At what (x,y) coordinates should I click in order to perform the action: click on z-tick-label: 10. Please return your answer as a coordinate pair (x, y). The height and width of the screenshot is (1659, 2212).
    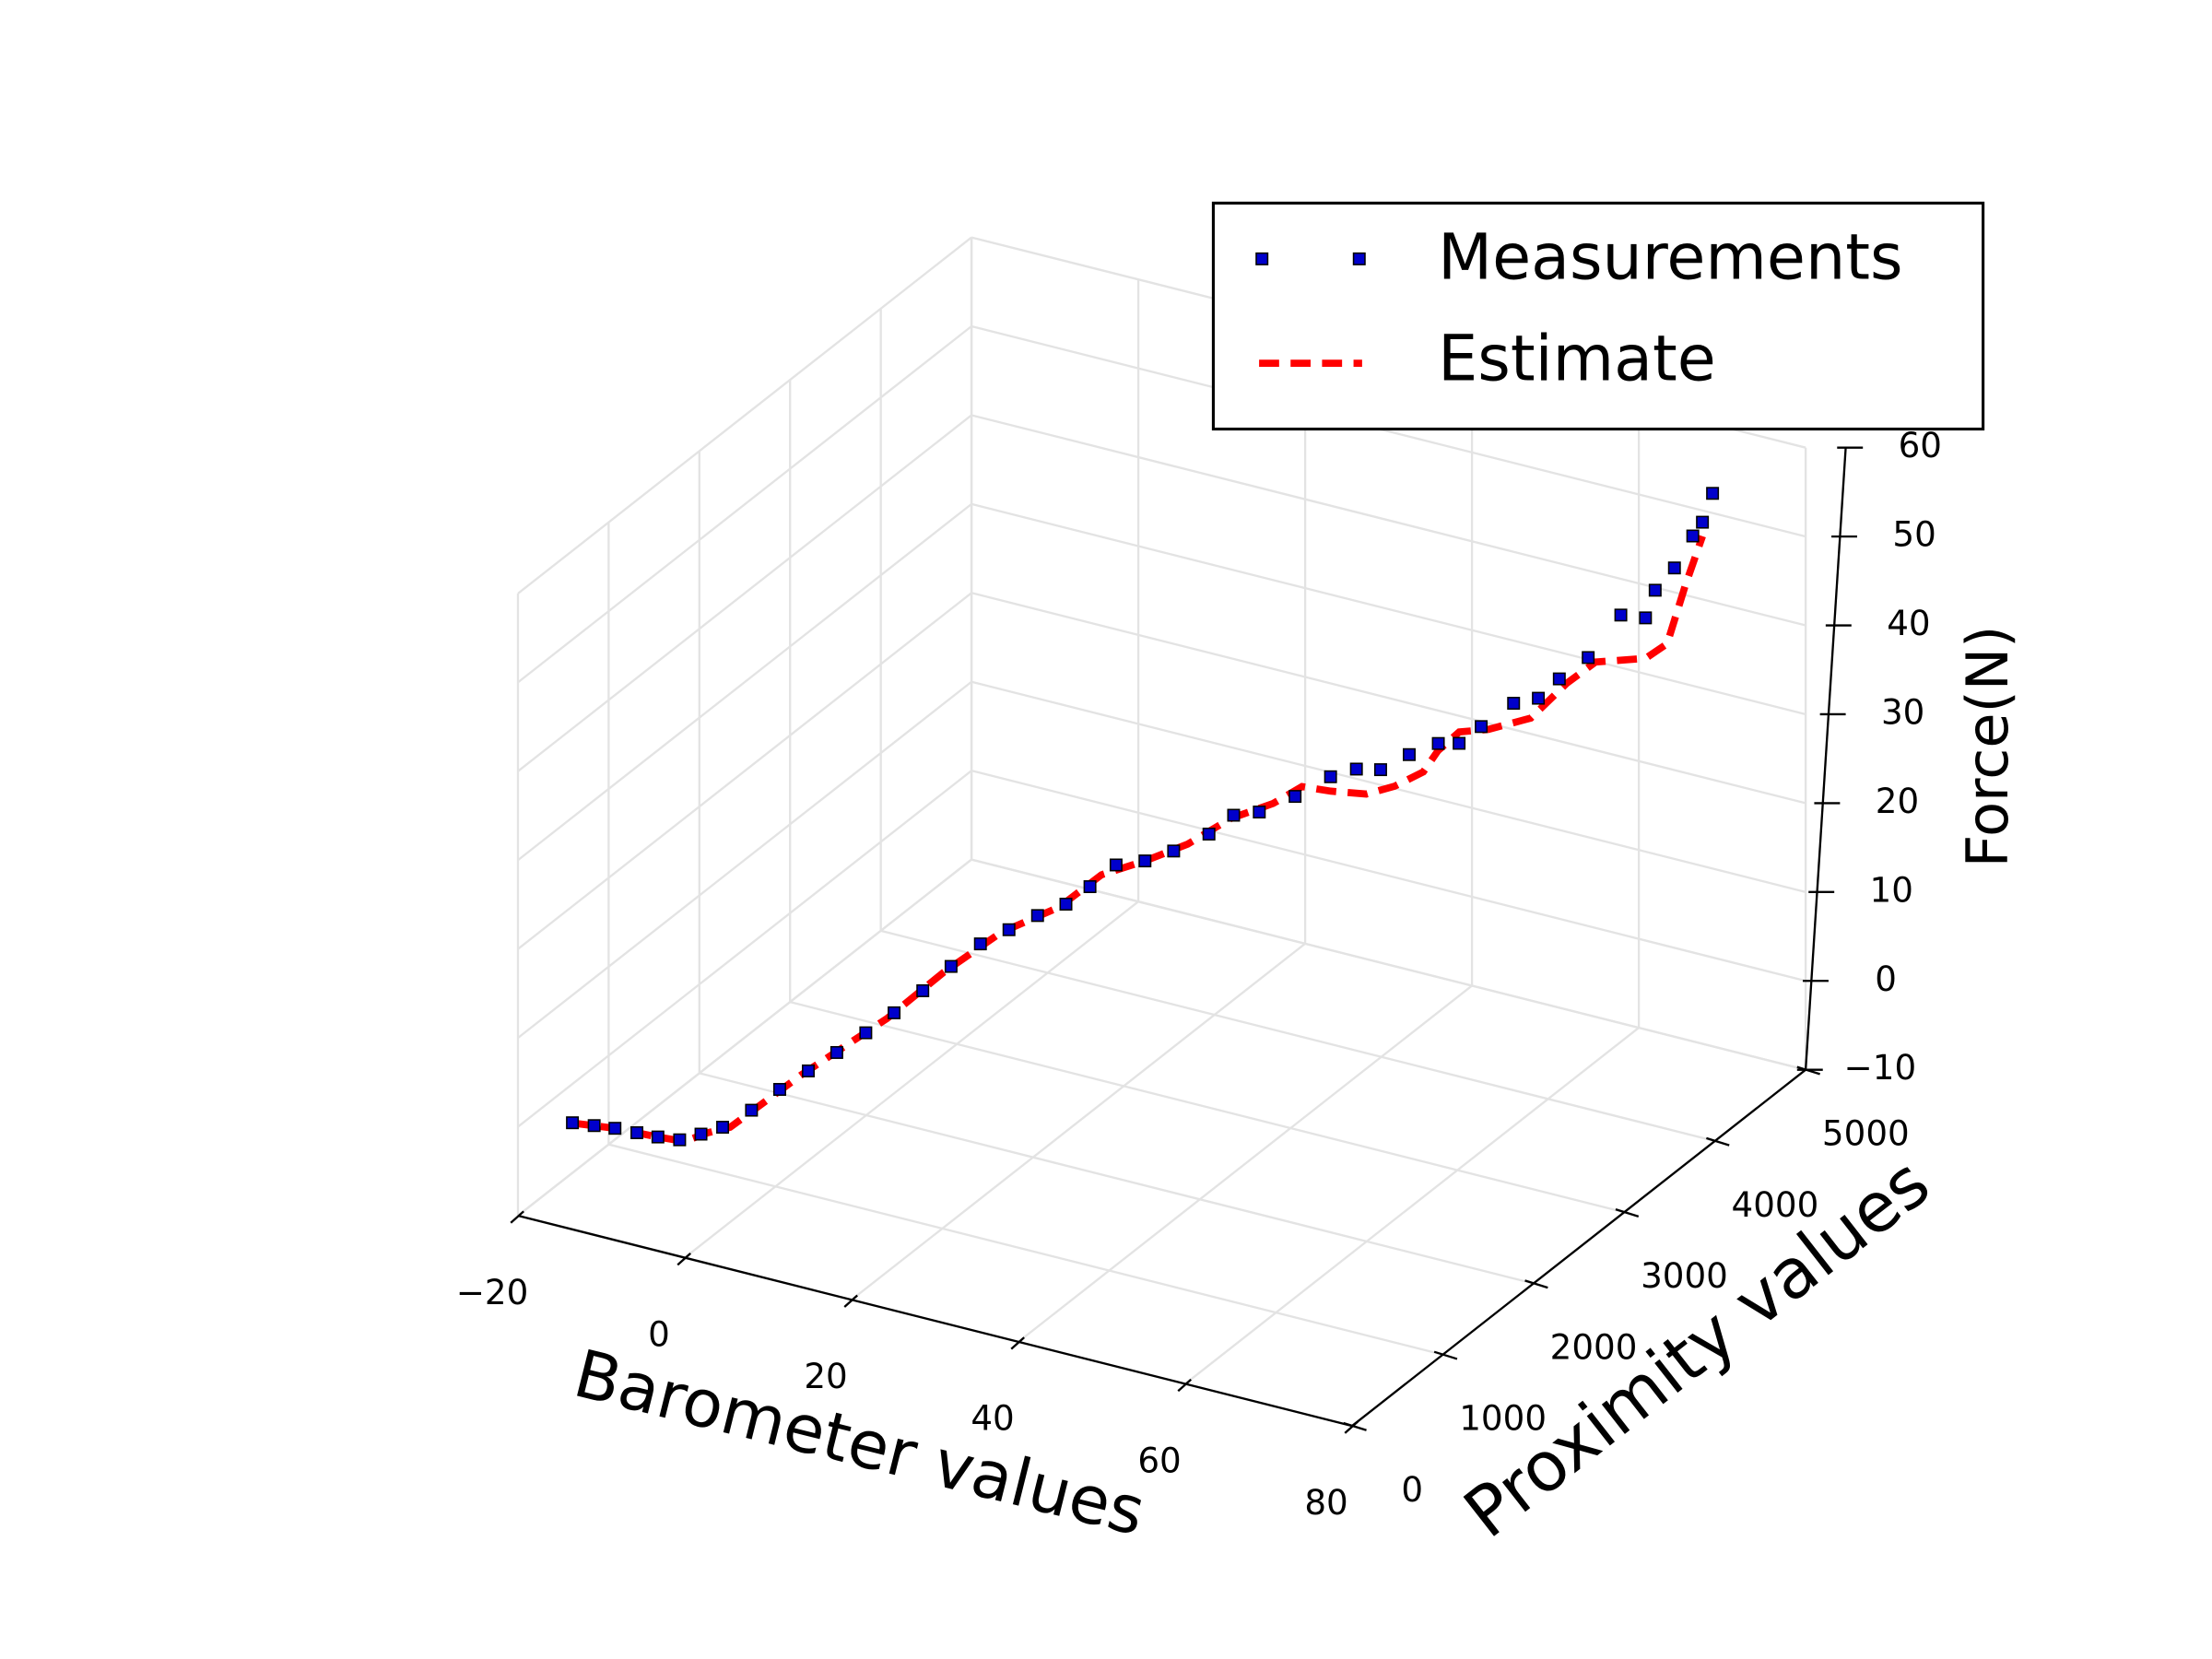
    Looking at the image, I should click on (1891, 889).